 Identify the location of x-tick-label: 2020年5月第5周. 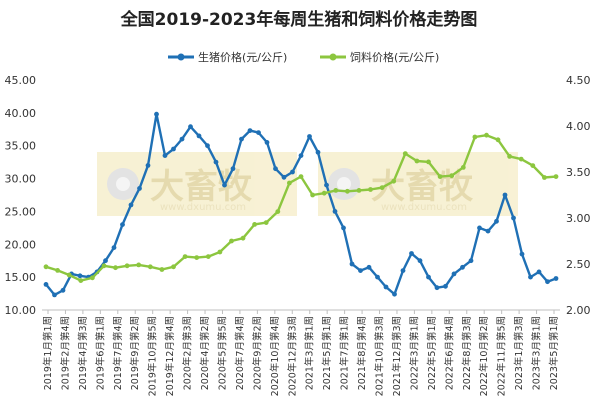
(222, 353).